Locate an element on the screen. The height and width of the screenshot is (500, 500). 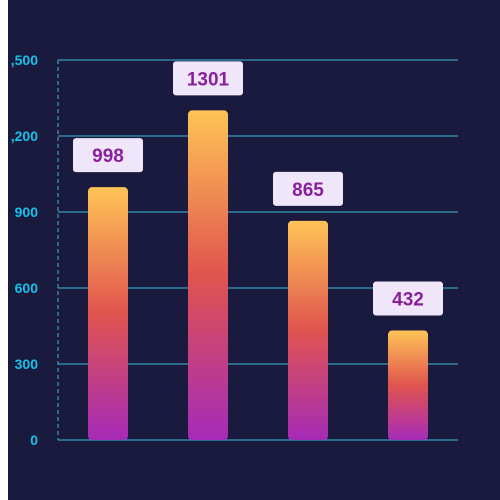
data-label: 865 is located at coordinates (308, 190).